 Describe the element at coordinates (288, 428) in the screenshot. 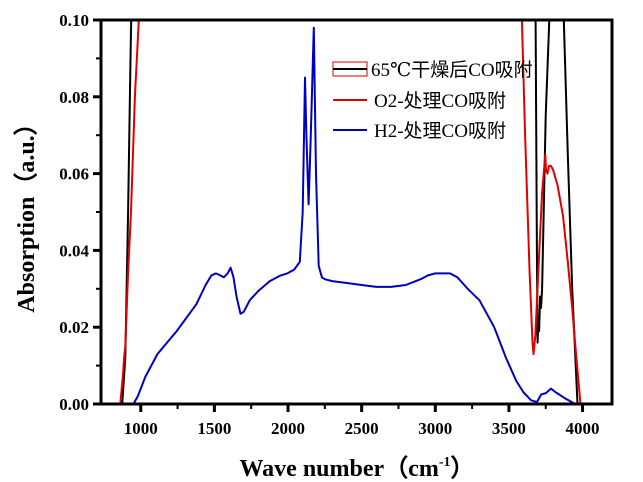

I see `x-tick-label: 2000` at that location.